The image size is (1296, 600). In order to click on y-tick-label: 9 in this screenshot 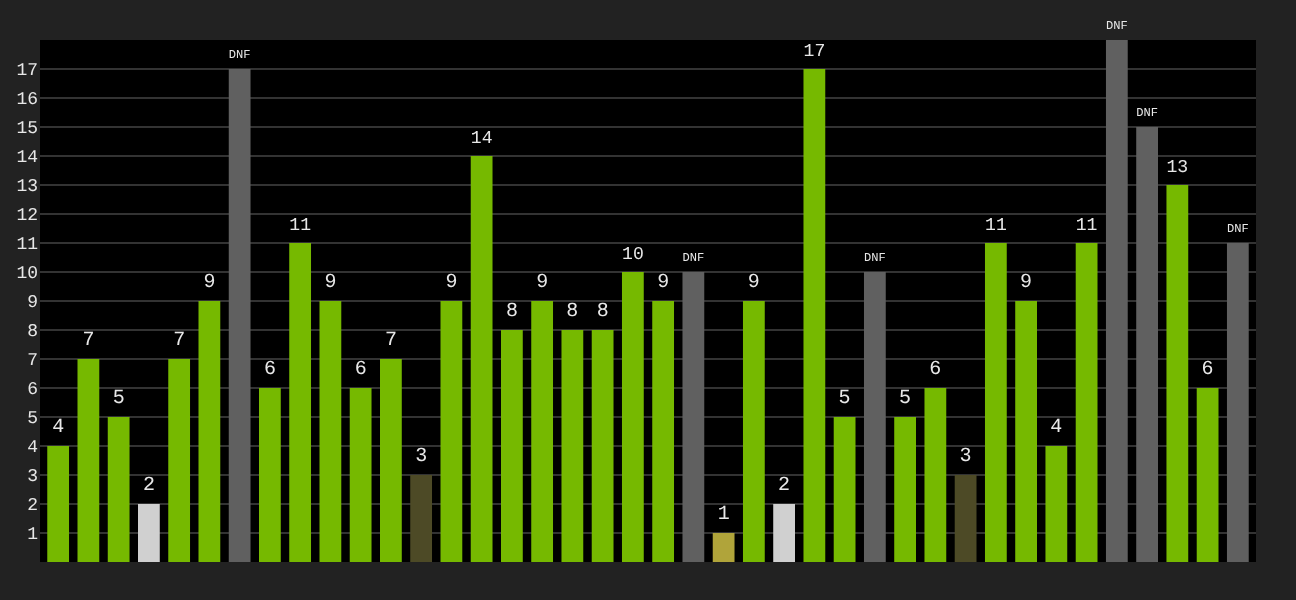, I will do `click(32, 303)`.